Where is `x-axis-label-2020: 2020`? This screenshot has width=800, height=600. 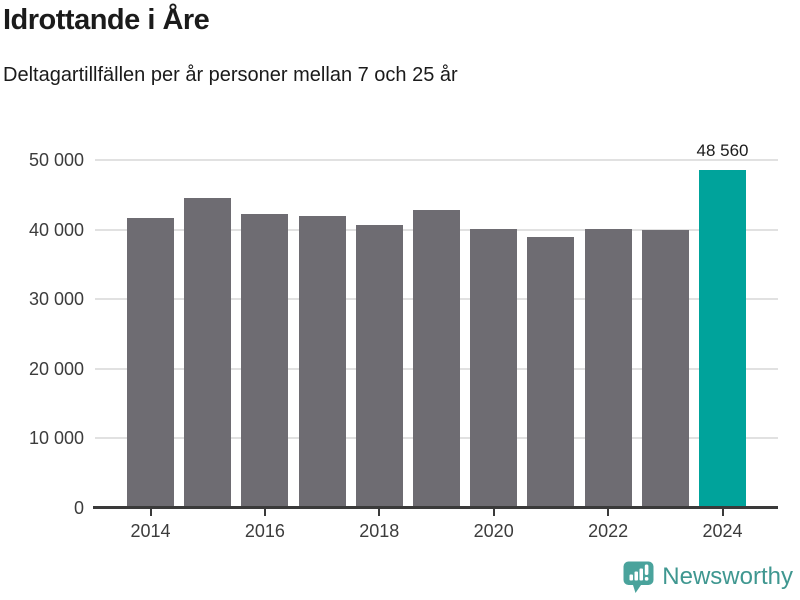 x-axis-label-2020: 2020 is located at coordinates (493, 531).